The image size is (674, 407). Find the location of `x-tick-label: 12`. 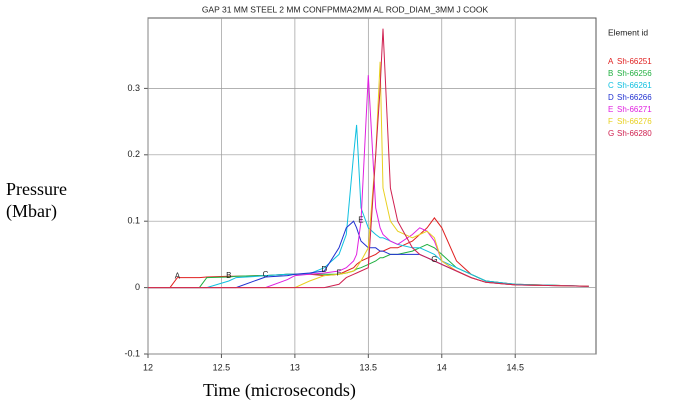

x-tick-label: 12 is located at coordinates (148, 367).